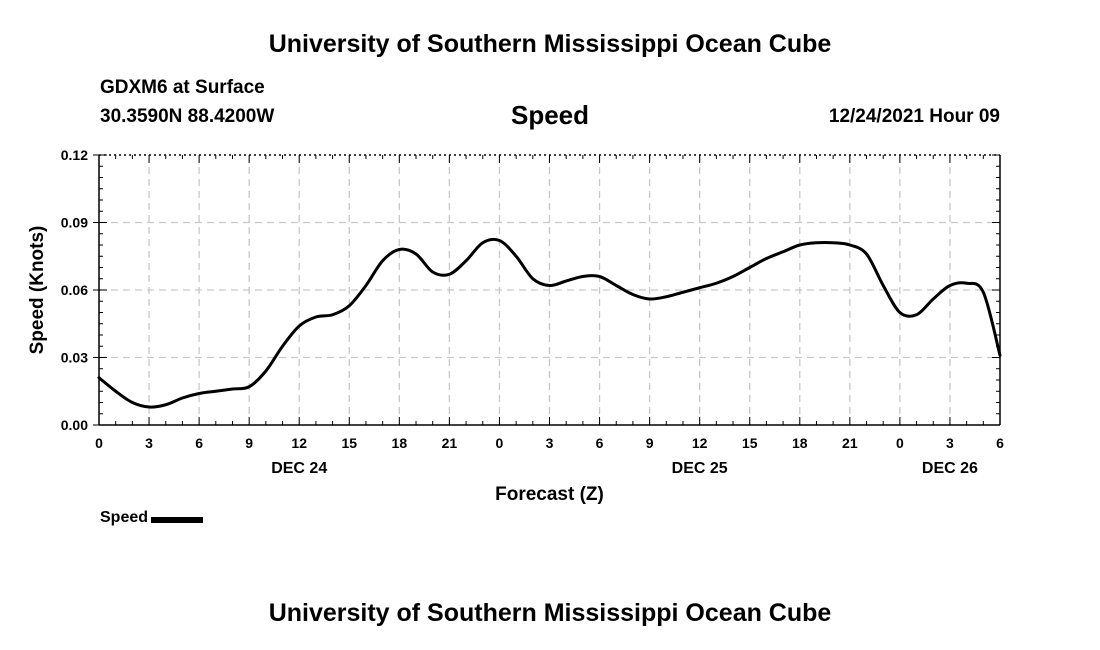  I want to click on coordinates-label: 30.3590N 88.4200W, so click(187, 116).